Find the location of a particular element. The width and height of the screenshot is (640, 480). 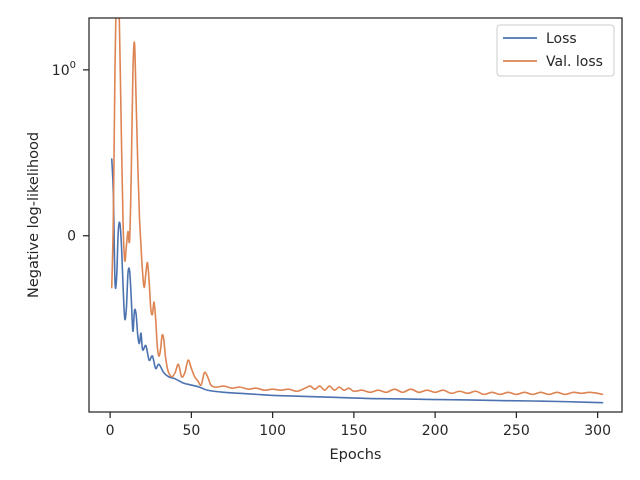

y-tick-label: 0 is located at coordinates (71, 237).